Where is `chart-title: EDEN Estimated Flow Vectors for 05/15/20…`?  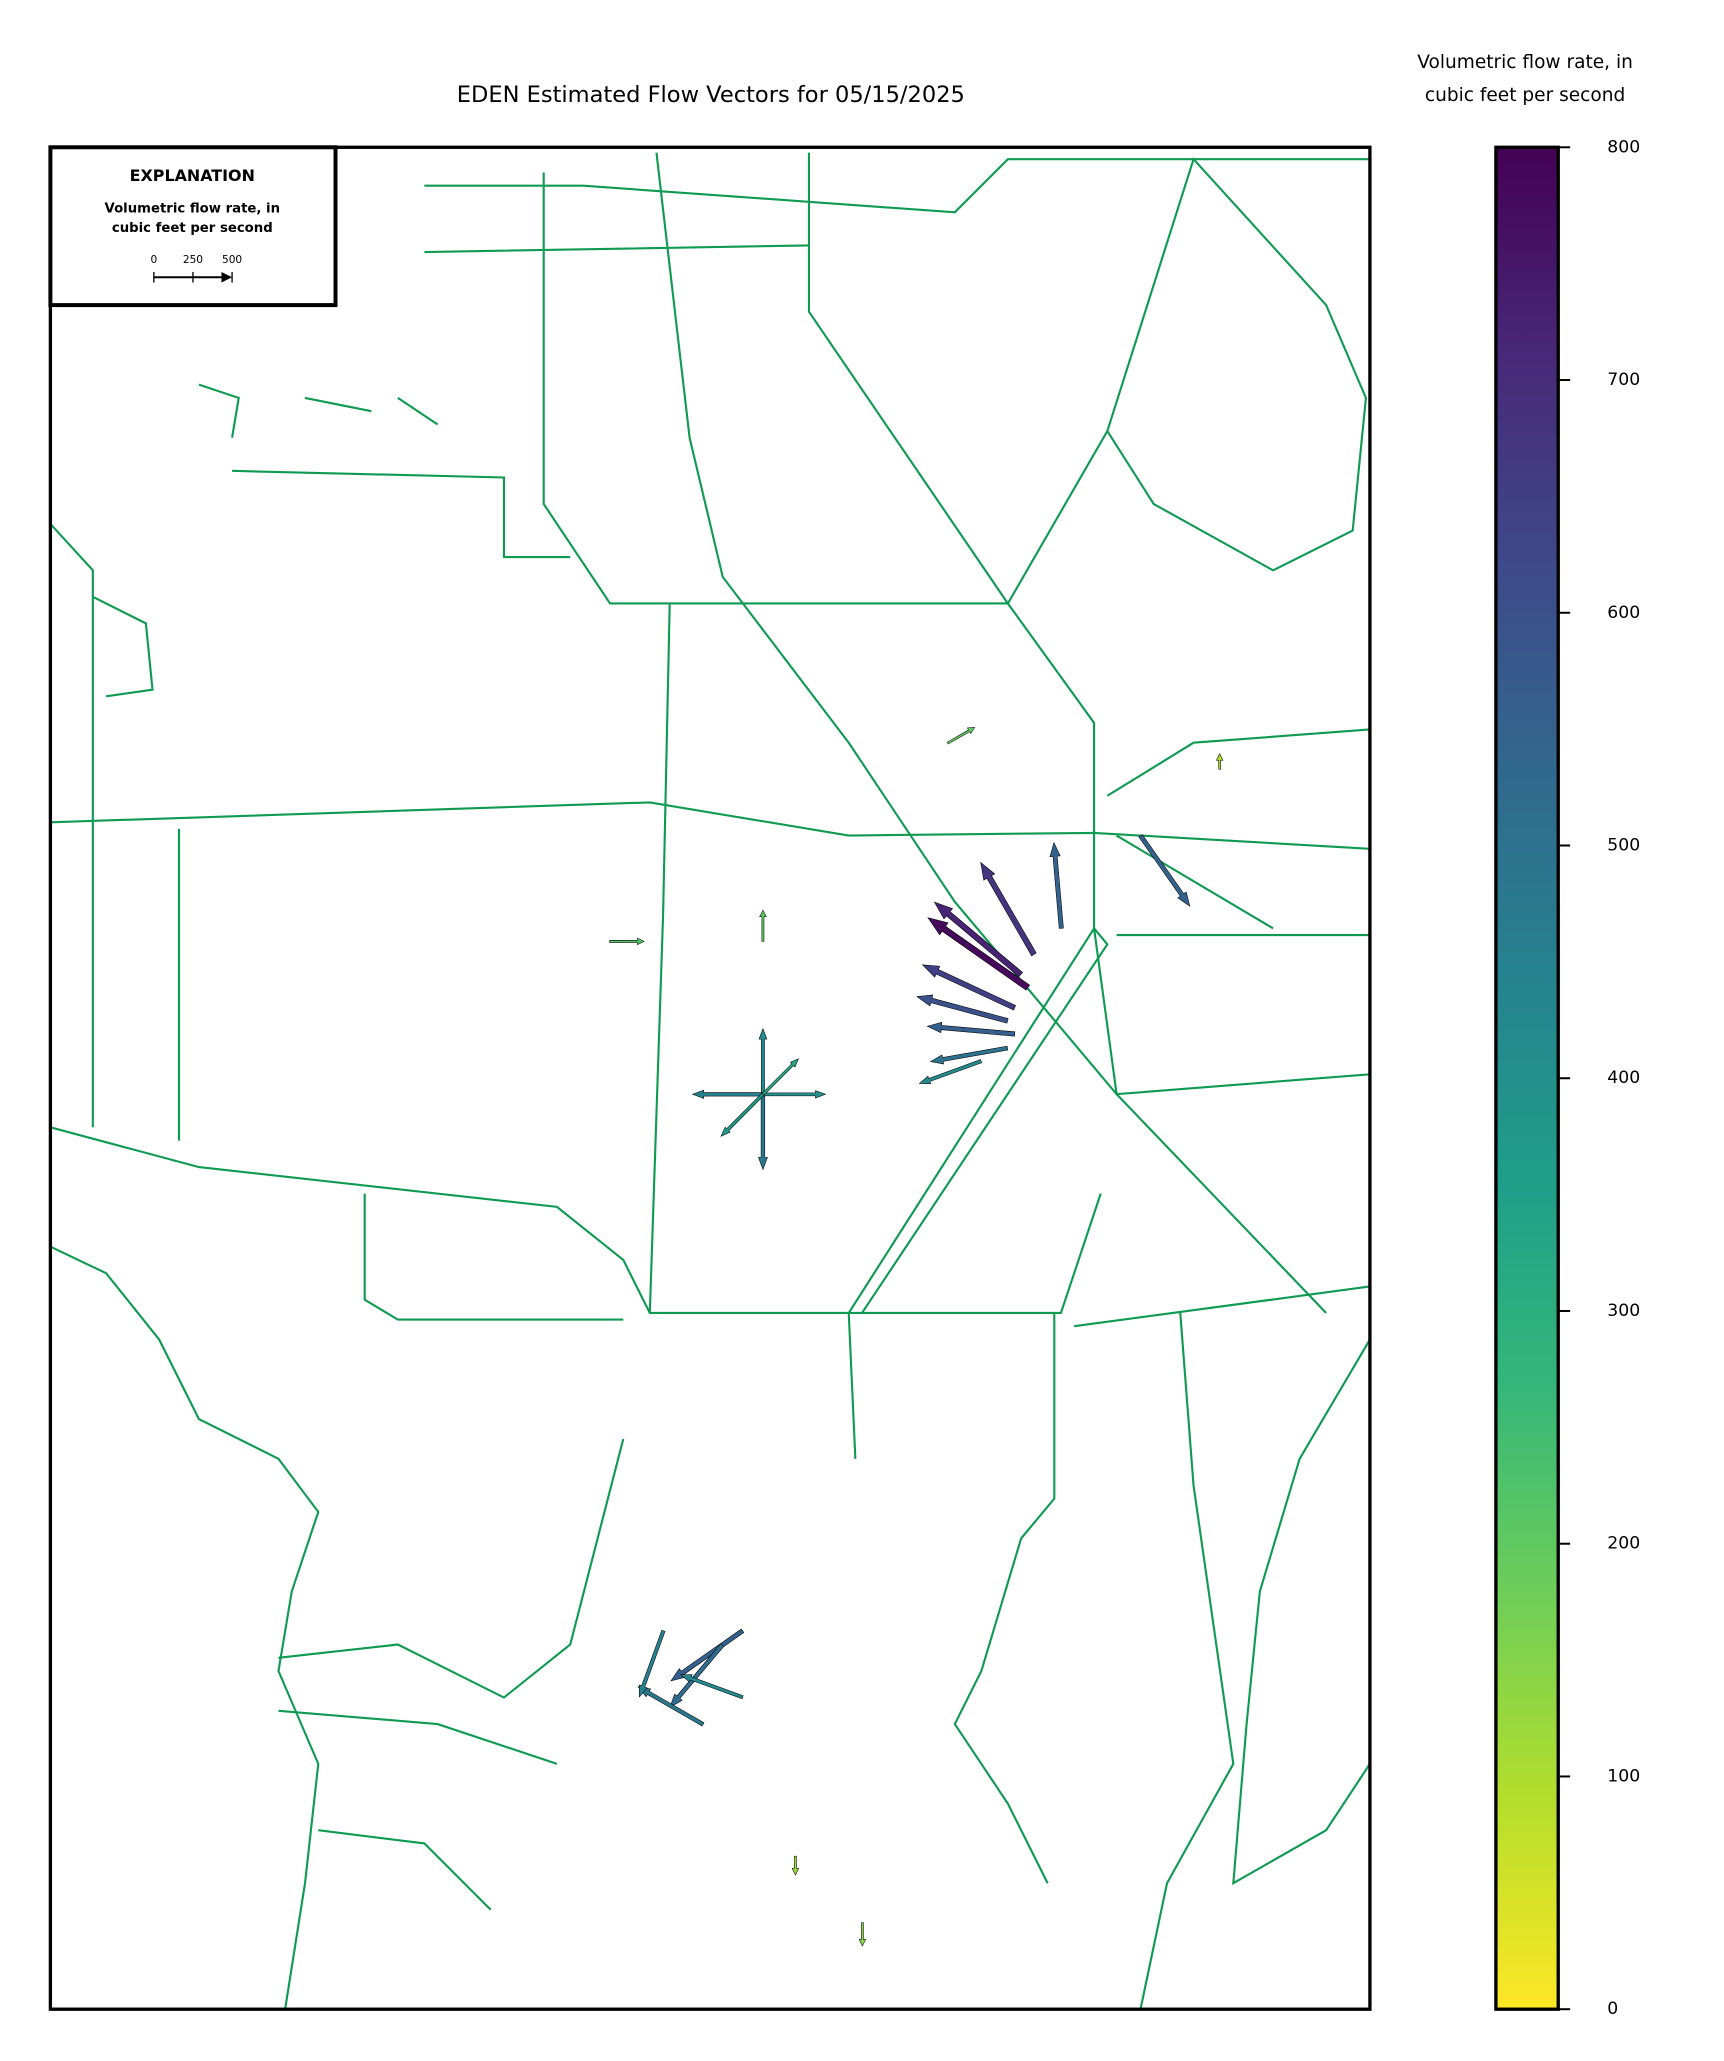 chart-title: EDEN Estimated Flow Vectors for 05/15/20… is located at coordinates (711, 95).